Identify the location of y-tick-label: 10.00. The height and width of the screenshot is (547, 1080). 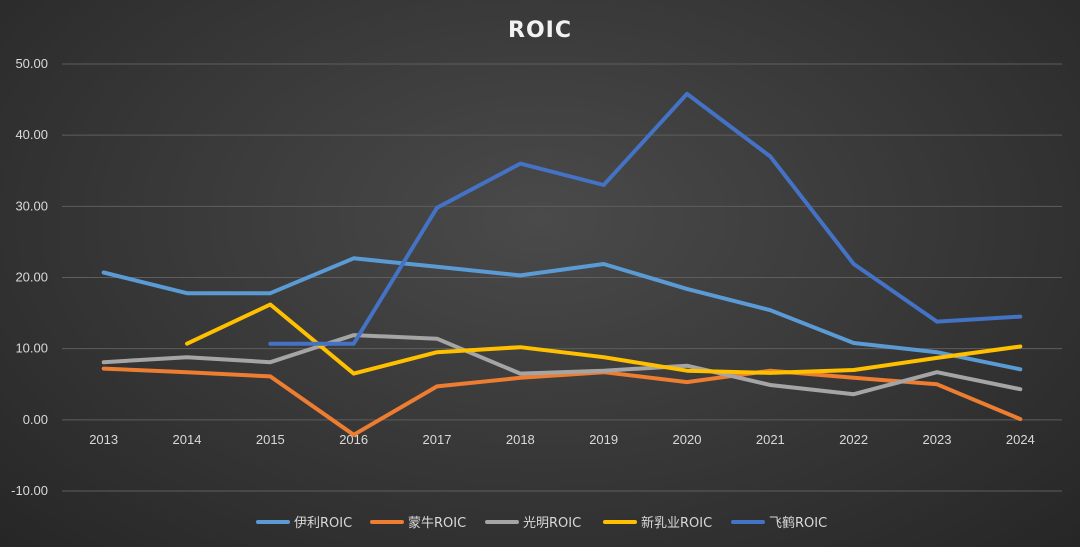
(31, 348).